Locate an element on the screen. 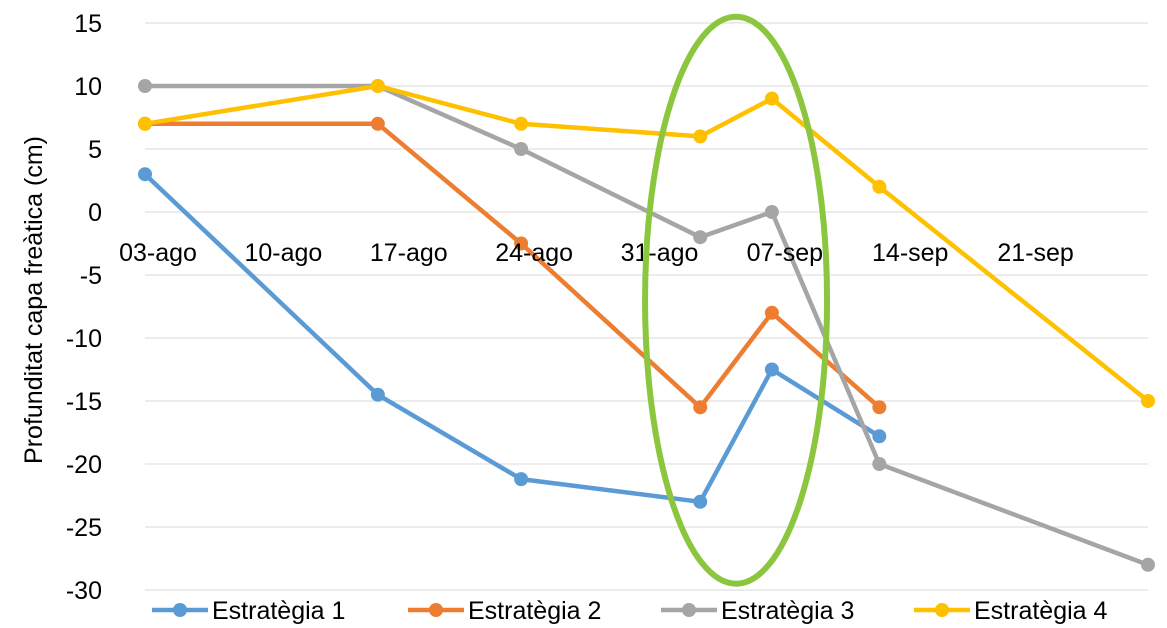 The width and height of the screenshot is (1167, 628). legend-label: Estratègia 1 is located at coordinates (278, 611).